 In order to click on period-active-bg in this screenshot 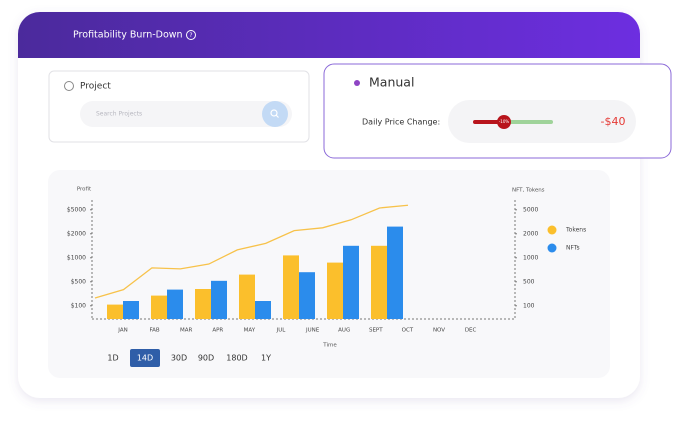, I will do `click(145, 358)`.